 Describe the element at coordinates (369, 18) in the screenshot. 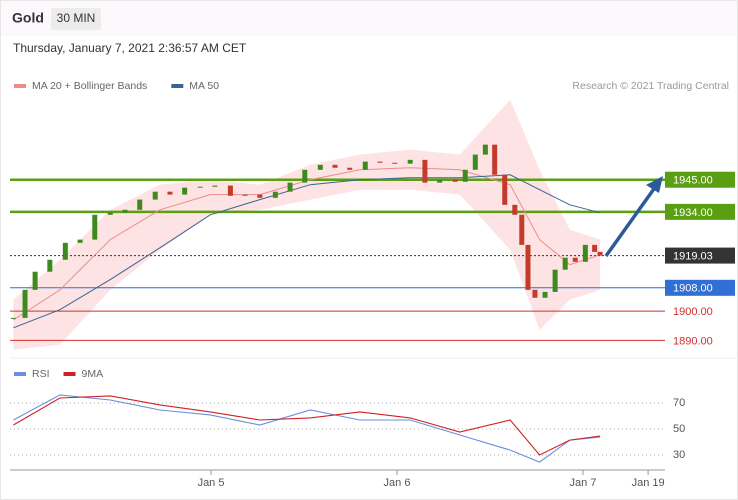

I see `header-bar` at that location.